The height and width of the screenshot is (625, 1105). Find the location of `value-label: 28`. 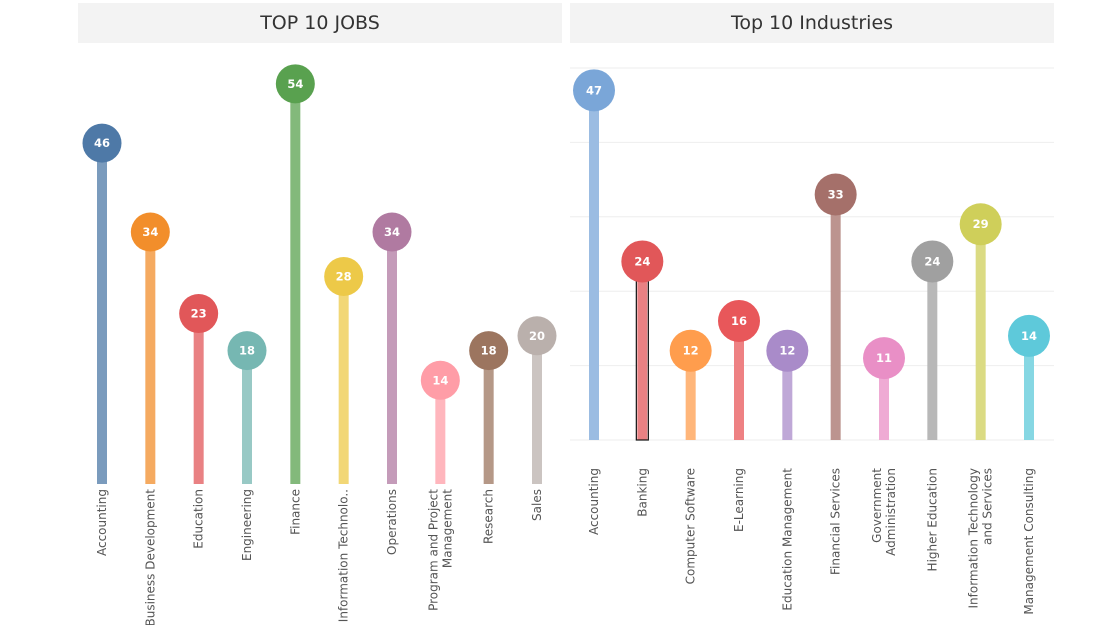

value-label: 28 is located at coordinates (344, 277).